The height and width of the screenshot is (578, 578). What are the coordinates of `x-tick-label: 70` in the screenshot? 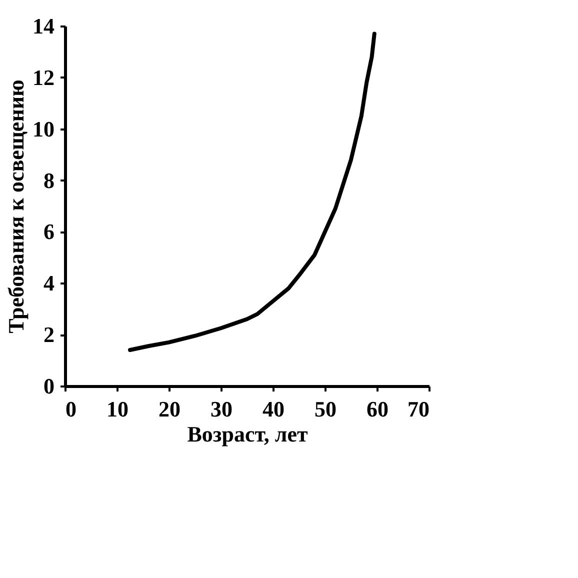 It's located at (419, 409).